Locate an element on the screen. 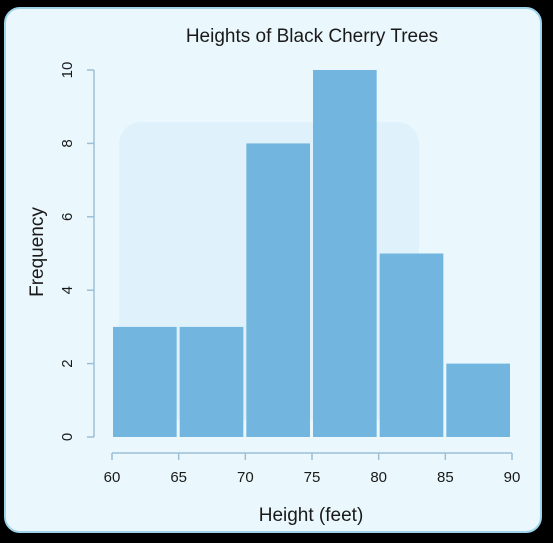 This screenshot has width=553, height=543. x-tick-label: 70 is located at coordinates (245, 477).